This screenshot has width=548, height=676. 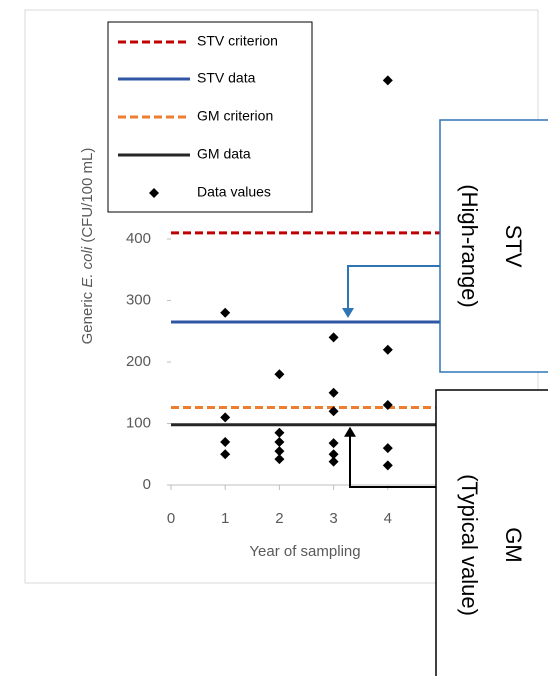 What do you see at coordinates (138, 422) in the screenshot?
I see `y-tick-label: 100` at bounding box center [138, 422].